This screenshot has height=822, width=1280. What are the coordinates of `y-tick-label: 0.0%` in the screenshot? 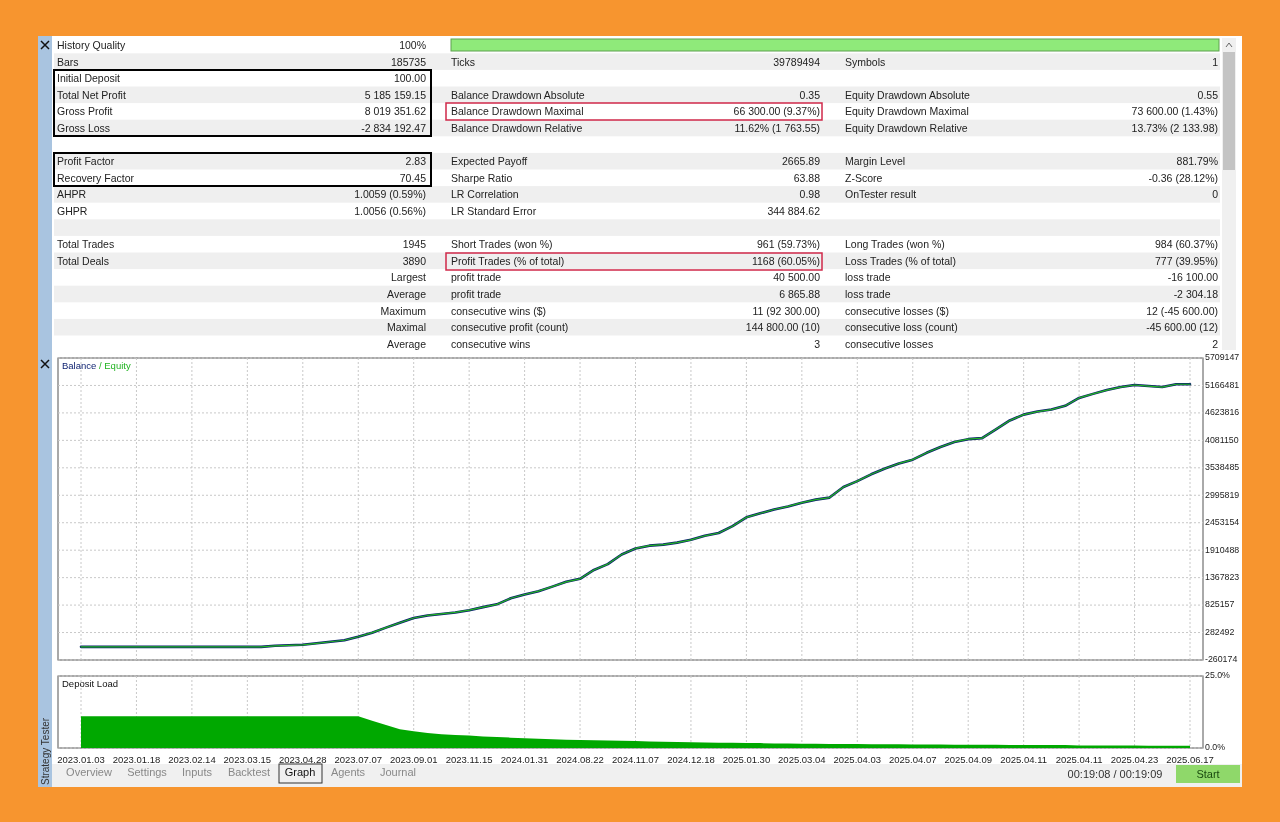 It's located at (1215, 747).